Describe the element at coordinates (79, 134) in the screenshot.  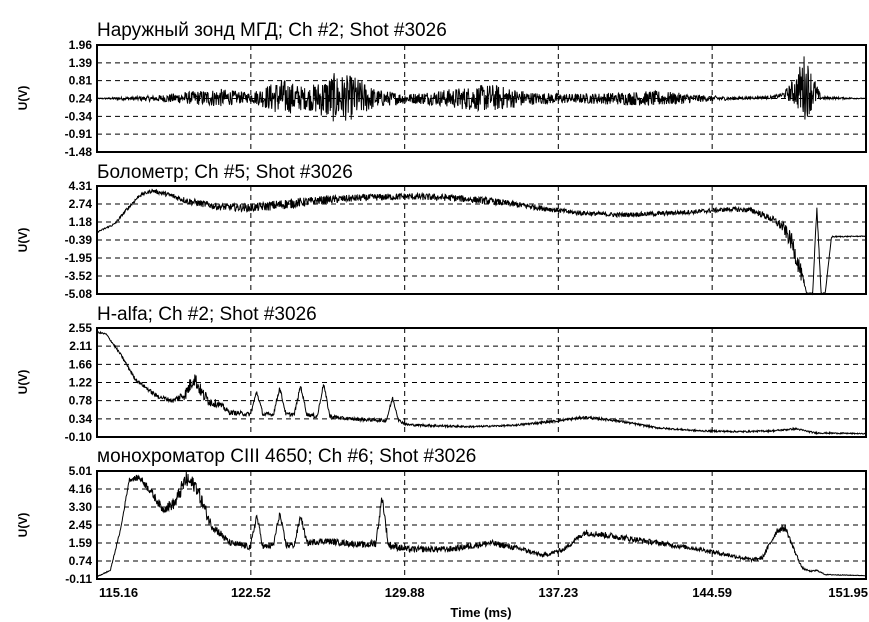
I see `y-tick-label: -0.91` at that location.